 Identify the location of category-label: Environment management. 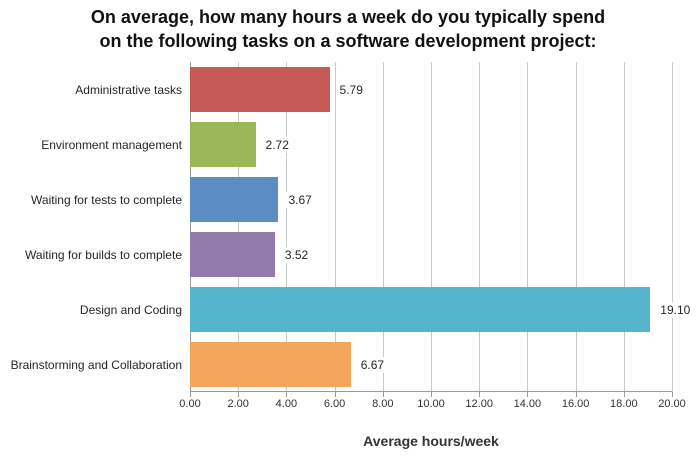
(111, 144).